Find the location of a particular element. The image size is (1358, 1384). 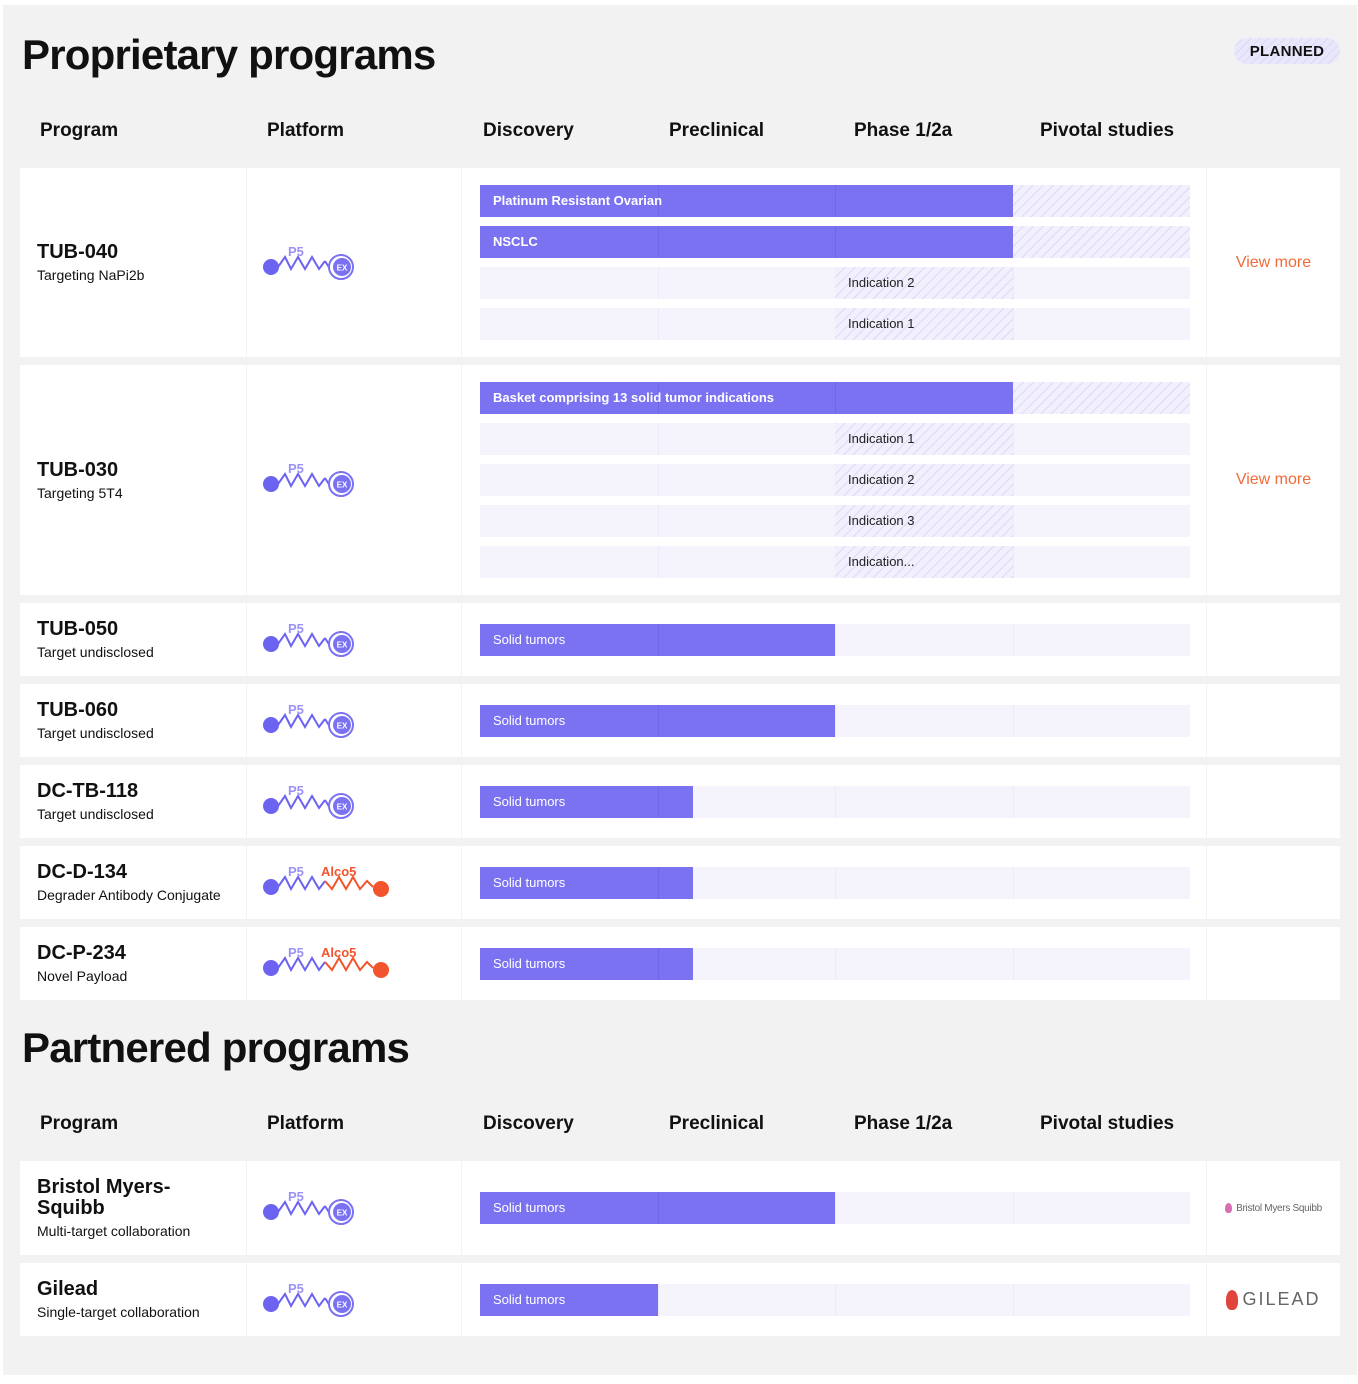

program-cell: DC-TB-118 Target undisclosed is located at coordinates (133, 801).